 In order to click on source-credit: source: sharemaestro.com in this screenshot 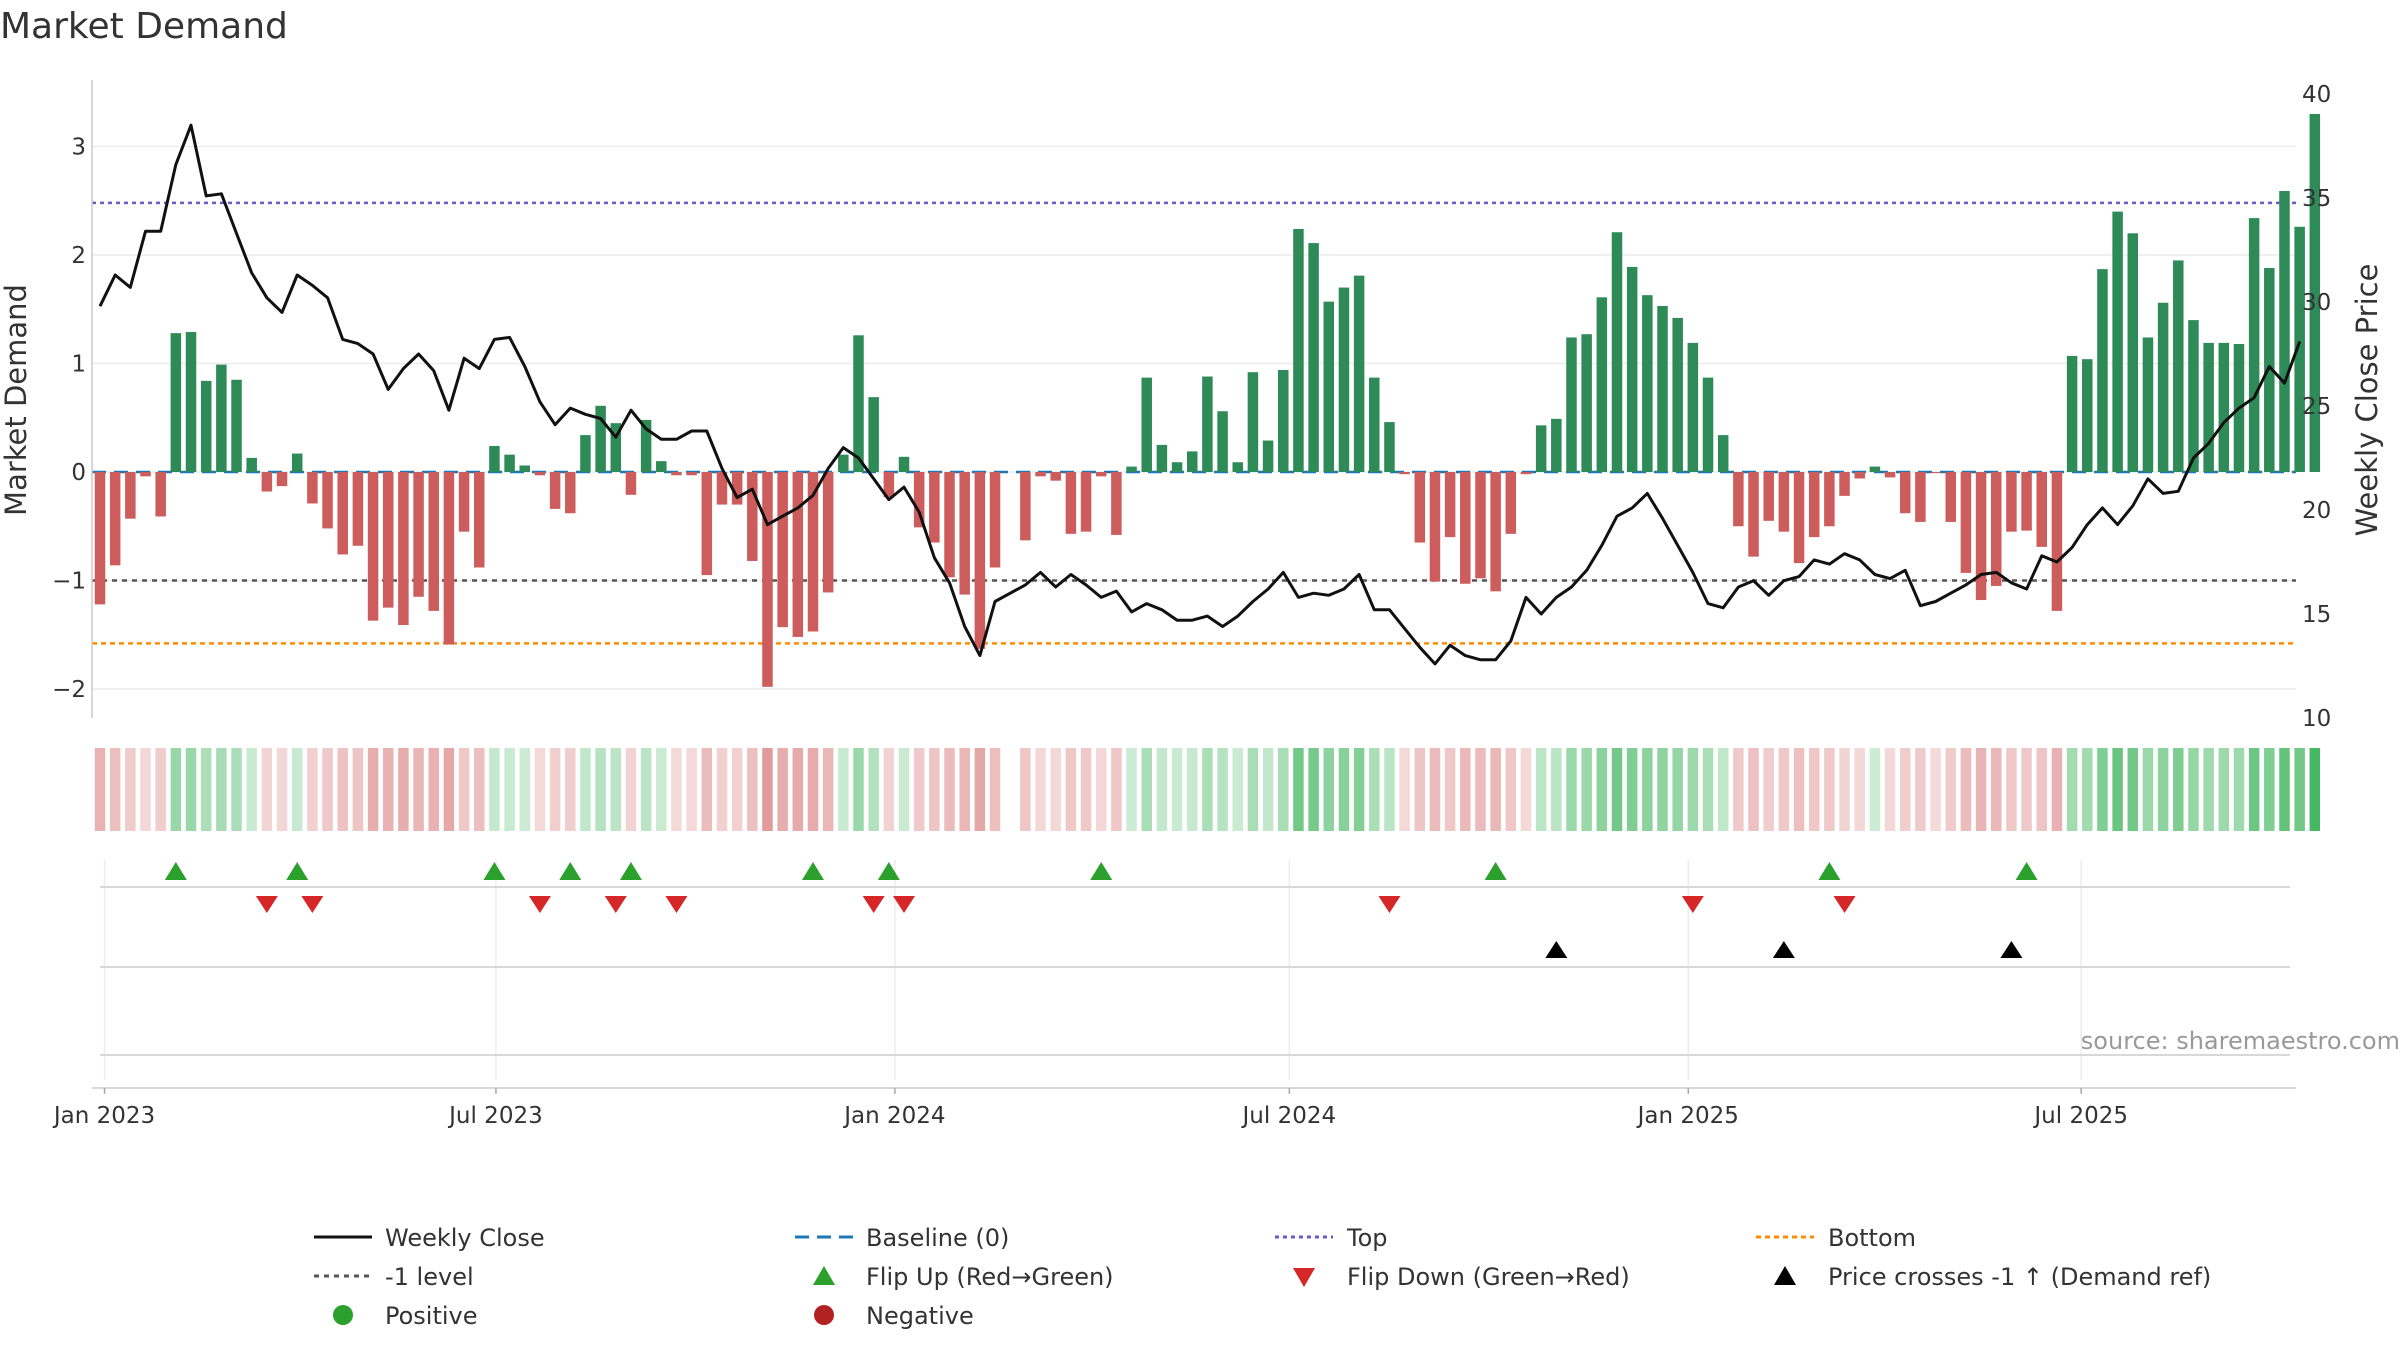, I will do `click(2240, 1041)`.